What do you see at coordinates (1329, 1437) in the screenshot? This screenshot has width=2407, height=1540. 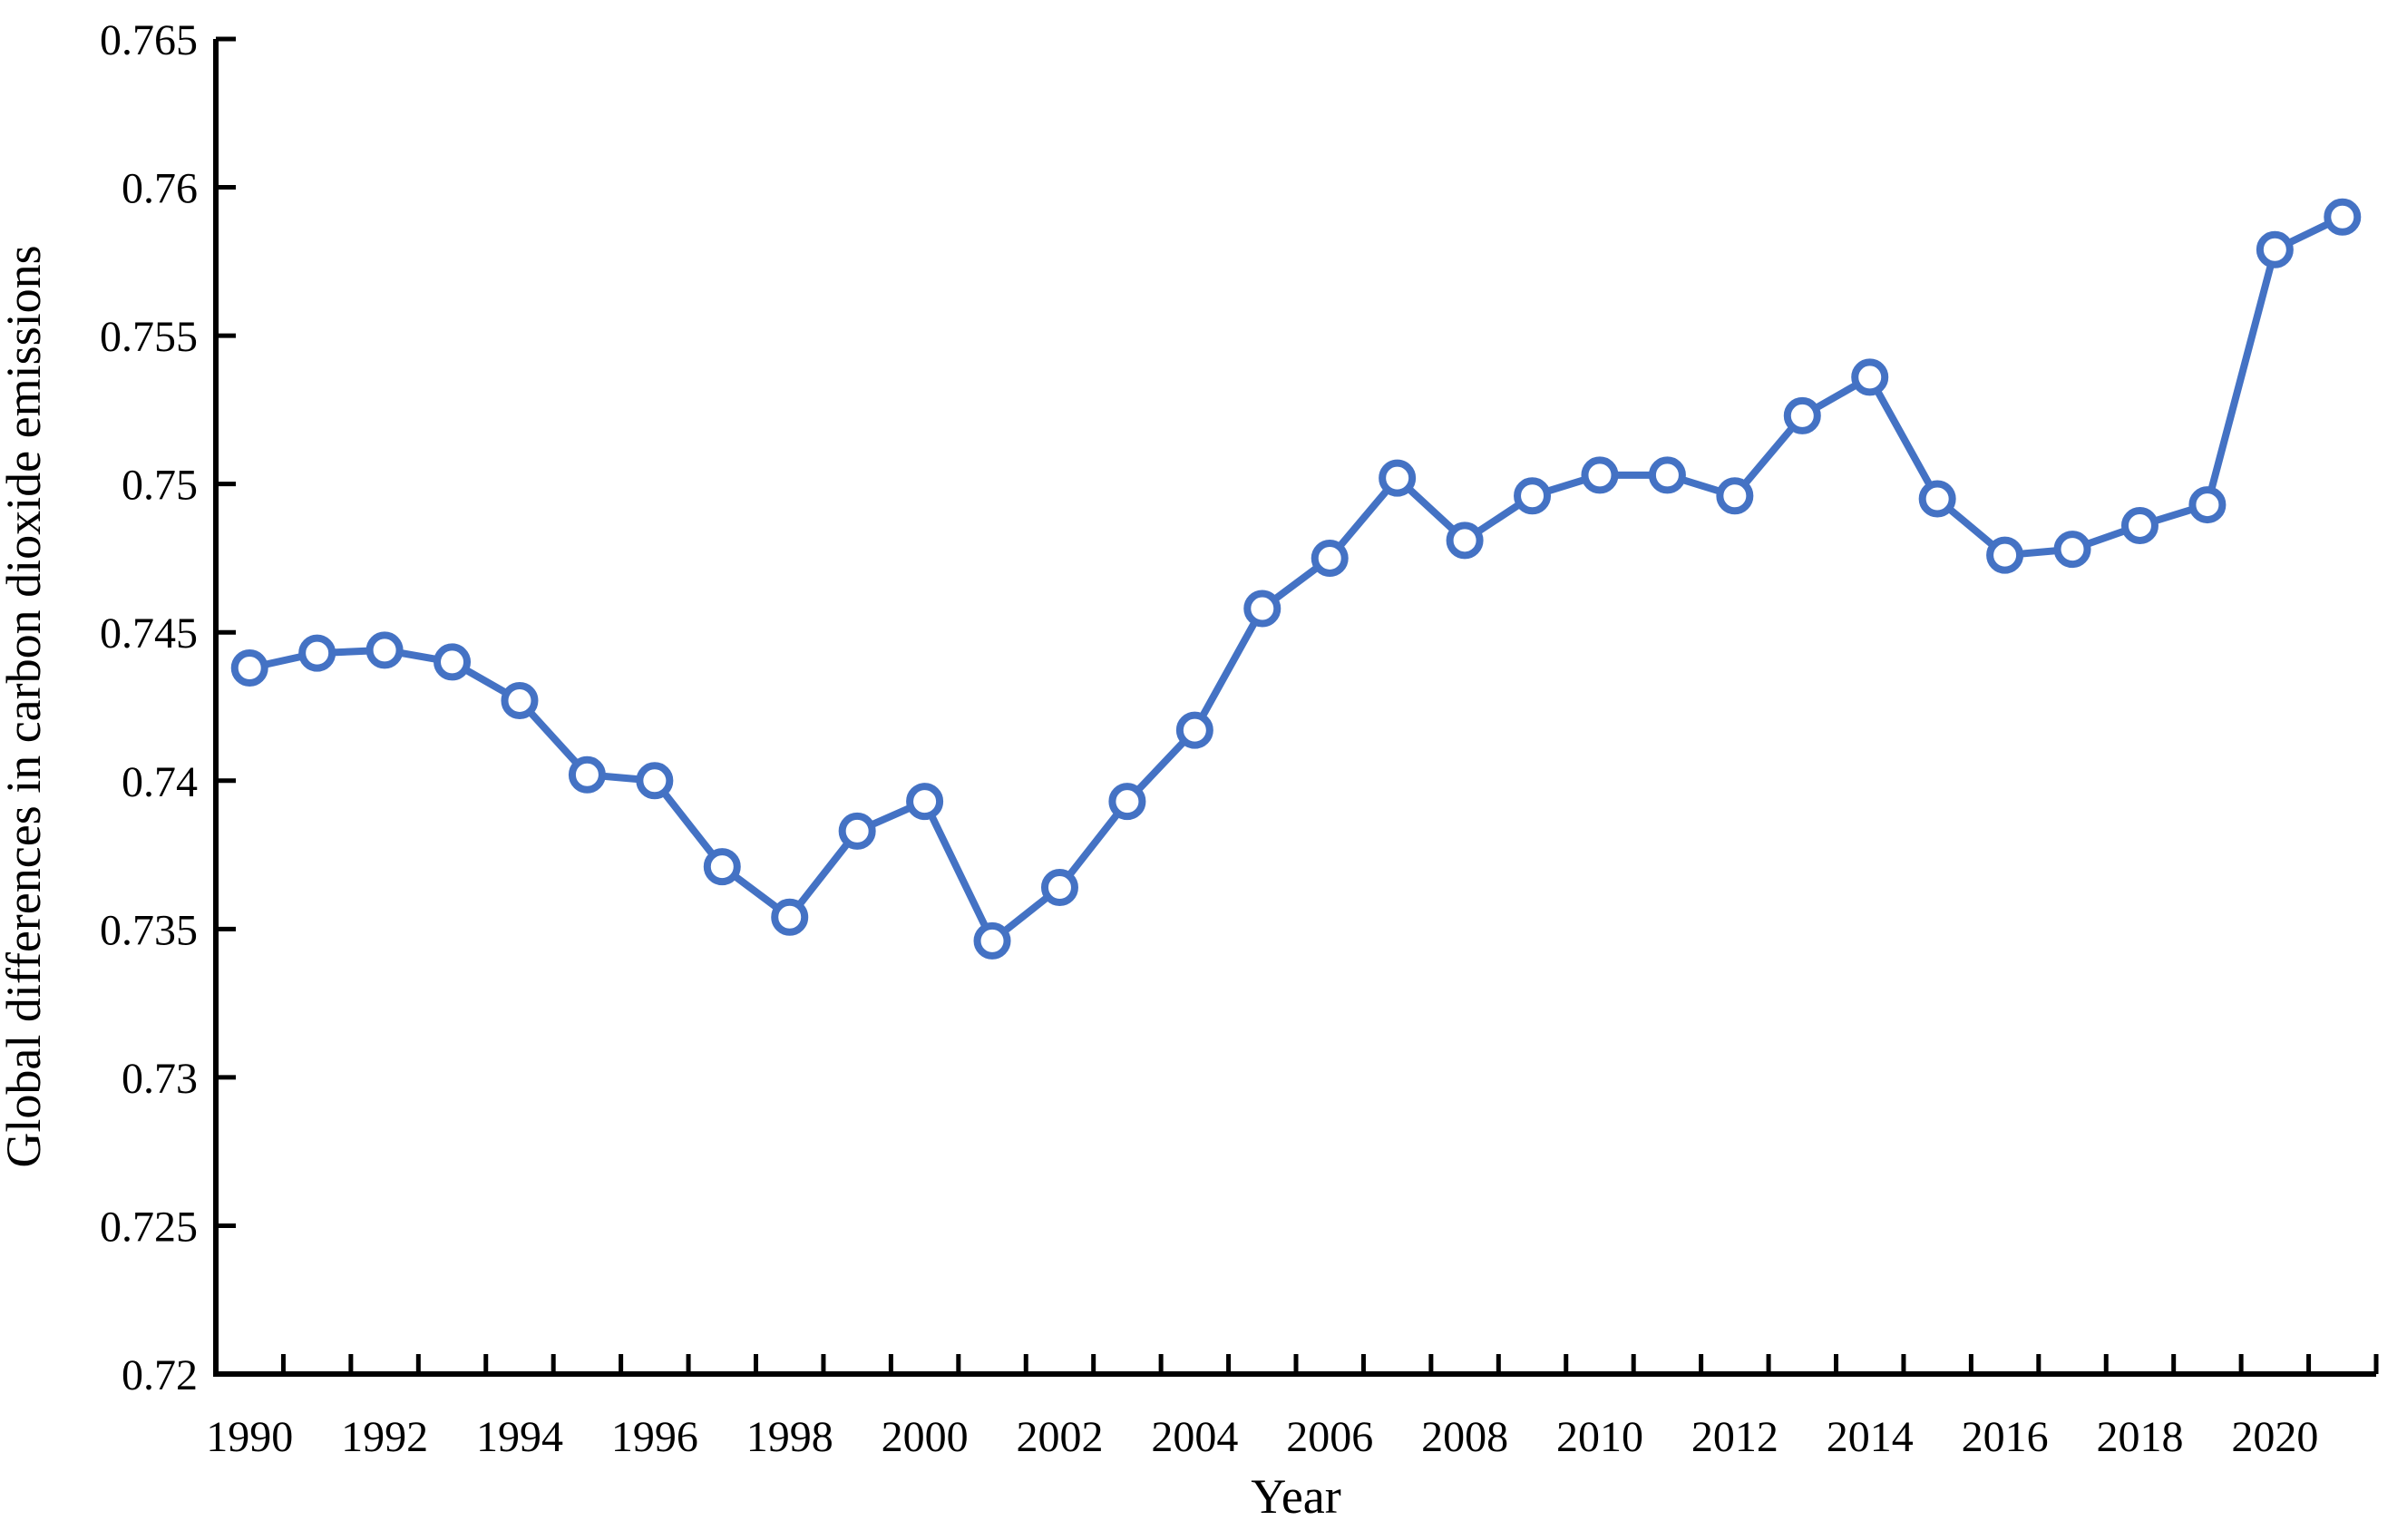 I see `x-axis-tick-label: 2006` at bounding box center [1329, 1437].